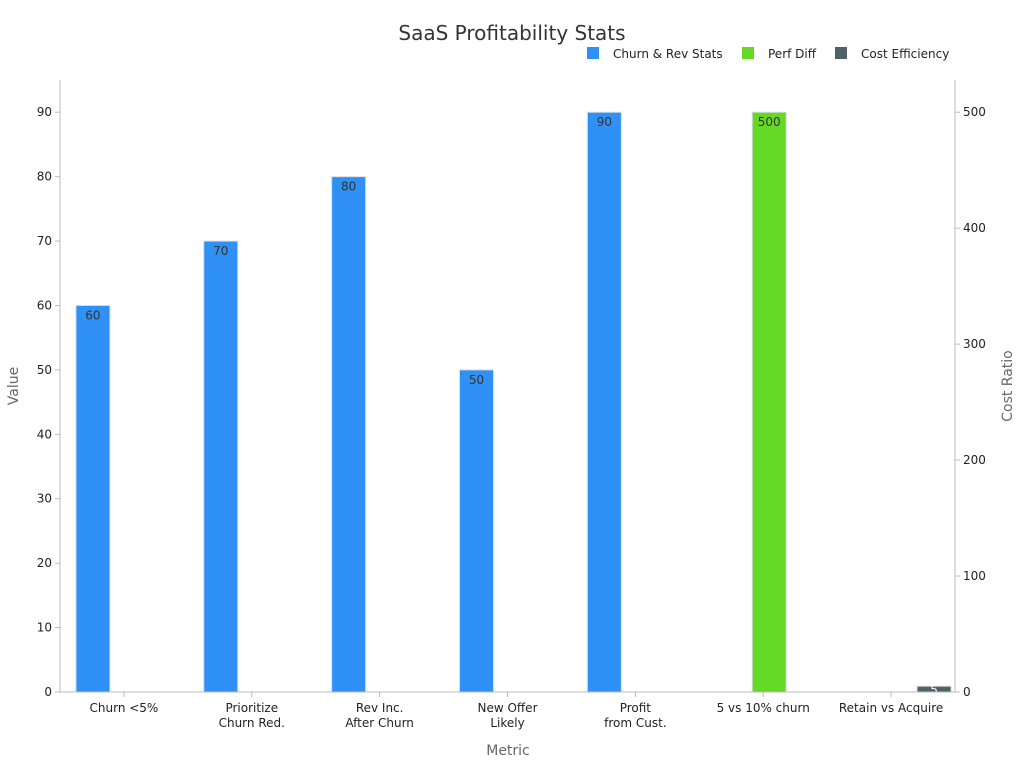 Image resolution: width=1024 pixels, height=768 pixels. Describe the element at coordinates (48, 692) in the screenshot. I see `y-tick-label: 0` at that location.